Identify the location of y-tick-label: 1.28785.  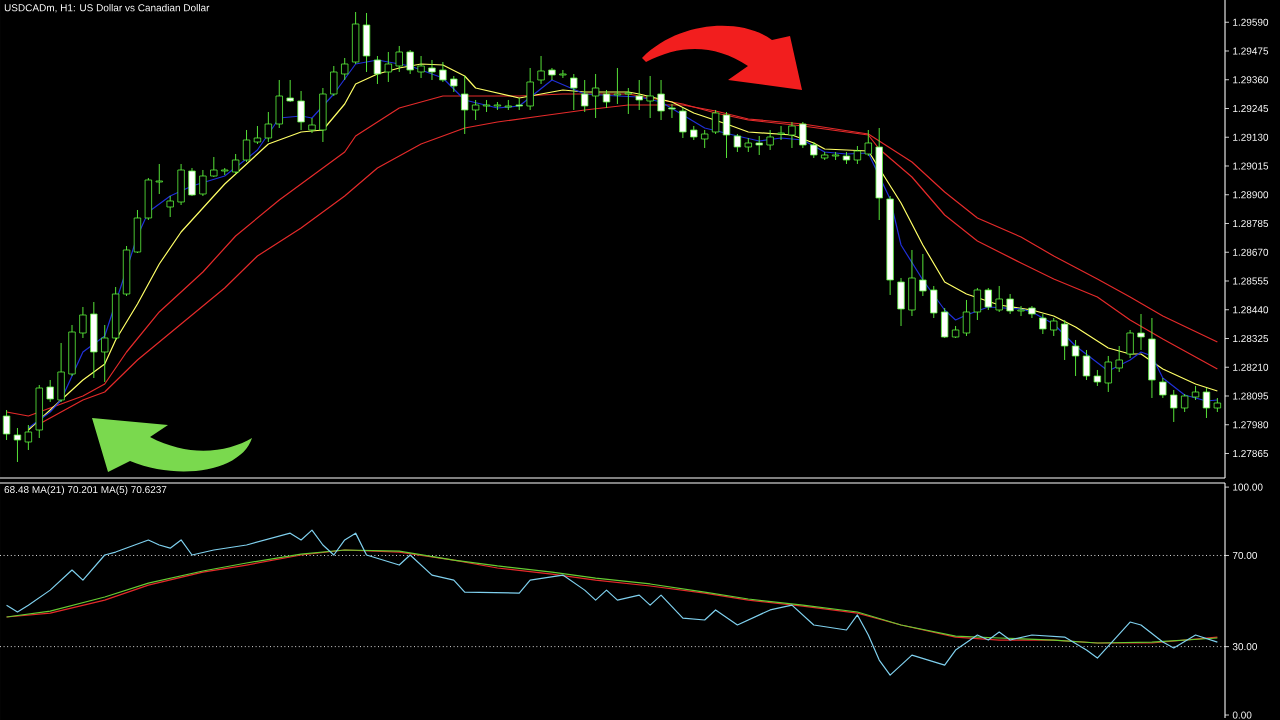
(1251, 223).